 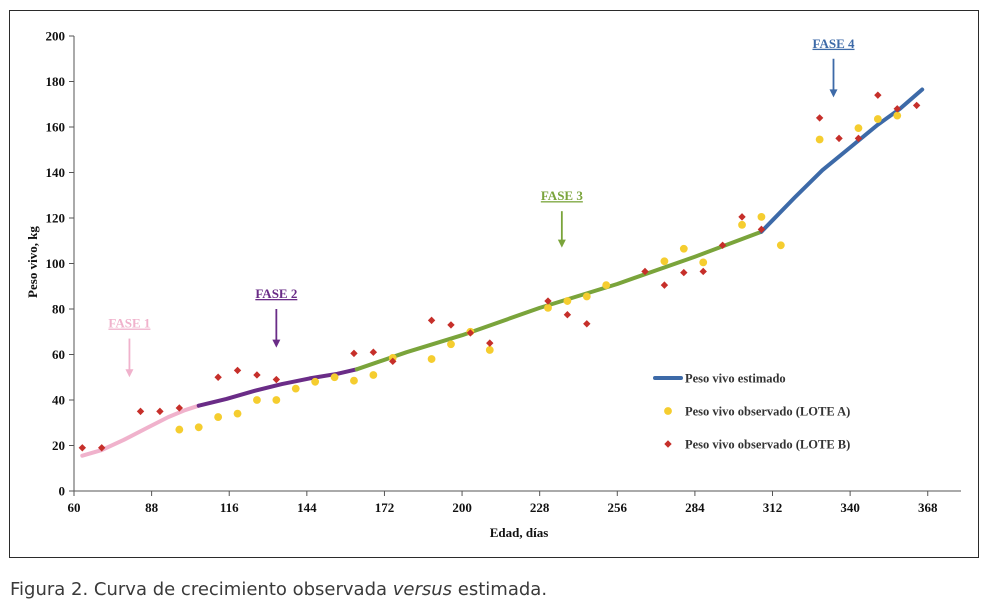 I want to click on phase-label-4: FASE 4, so click(x=833, y=43).